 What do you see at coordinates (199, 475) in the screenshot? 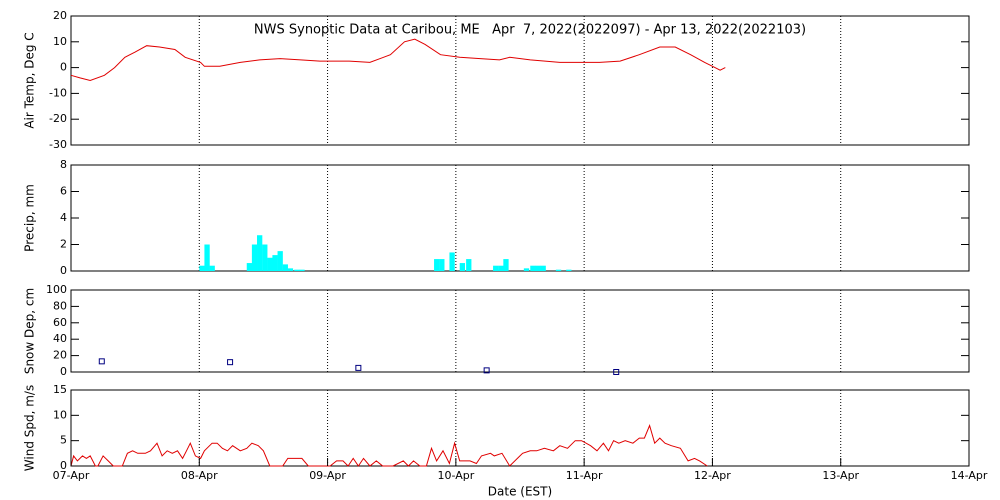
I see `x-tick-label: 08-Apr` at bounding box center [199, 475].